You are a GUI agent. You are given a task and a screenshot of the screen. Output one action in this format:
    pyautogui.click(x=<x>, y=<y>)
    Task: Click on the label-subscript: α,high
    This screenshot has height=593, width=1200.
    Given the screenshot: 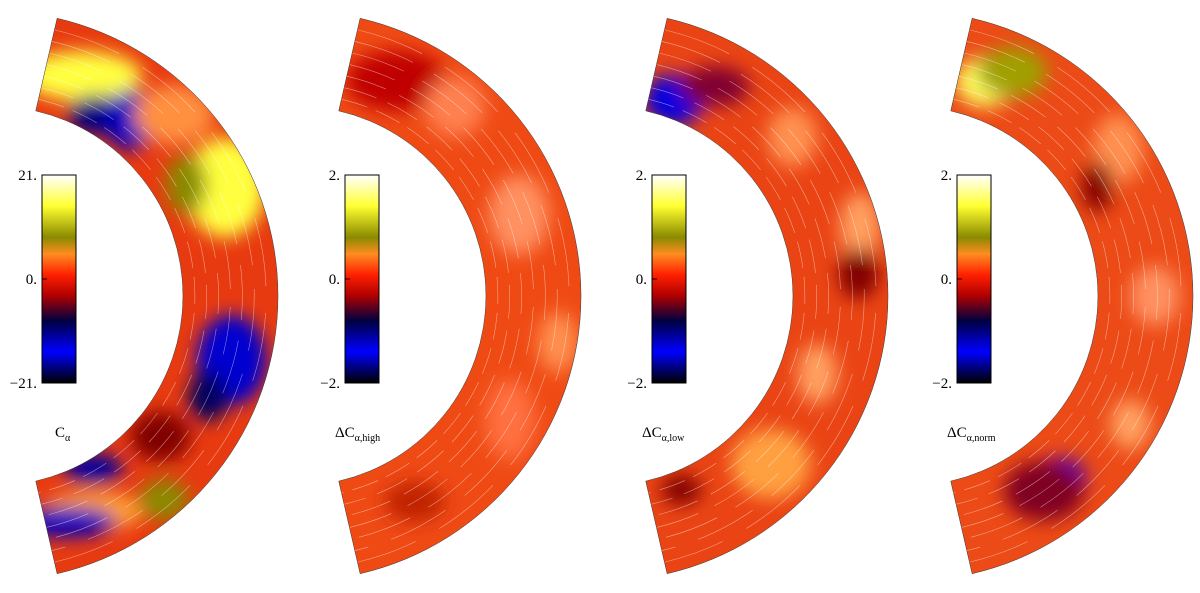 What is the action you would take?
    pyautogui.click(x=368, y=438)
    